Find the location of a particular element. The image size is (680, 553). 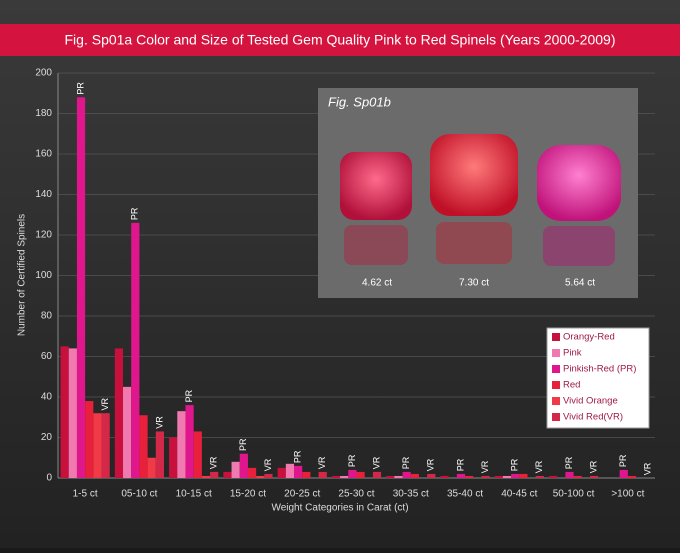

y-tick-label: 200 is located at coordinates (43, 73).